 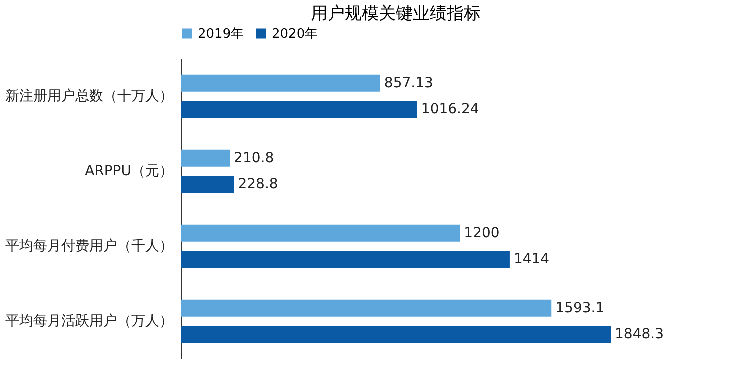 What do you see at coordinates (532, 260) in the screenshot?
I see `data-label: 1414` at bounding box center [532, 260].